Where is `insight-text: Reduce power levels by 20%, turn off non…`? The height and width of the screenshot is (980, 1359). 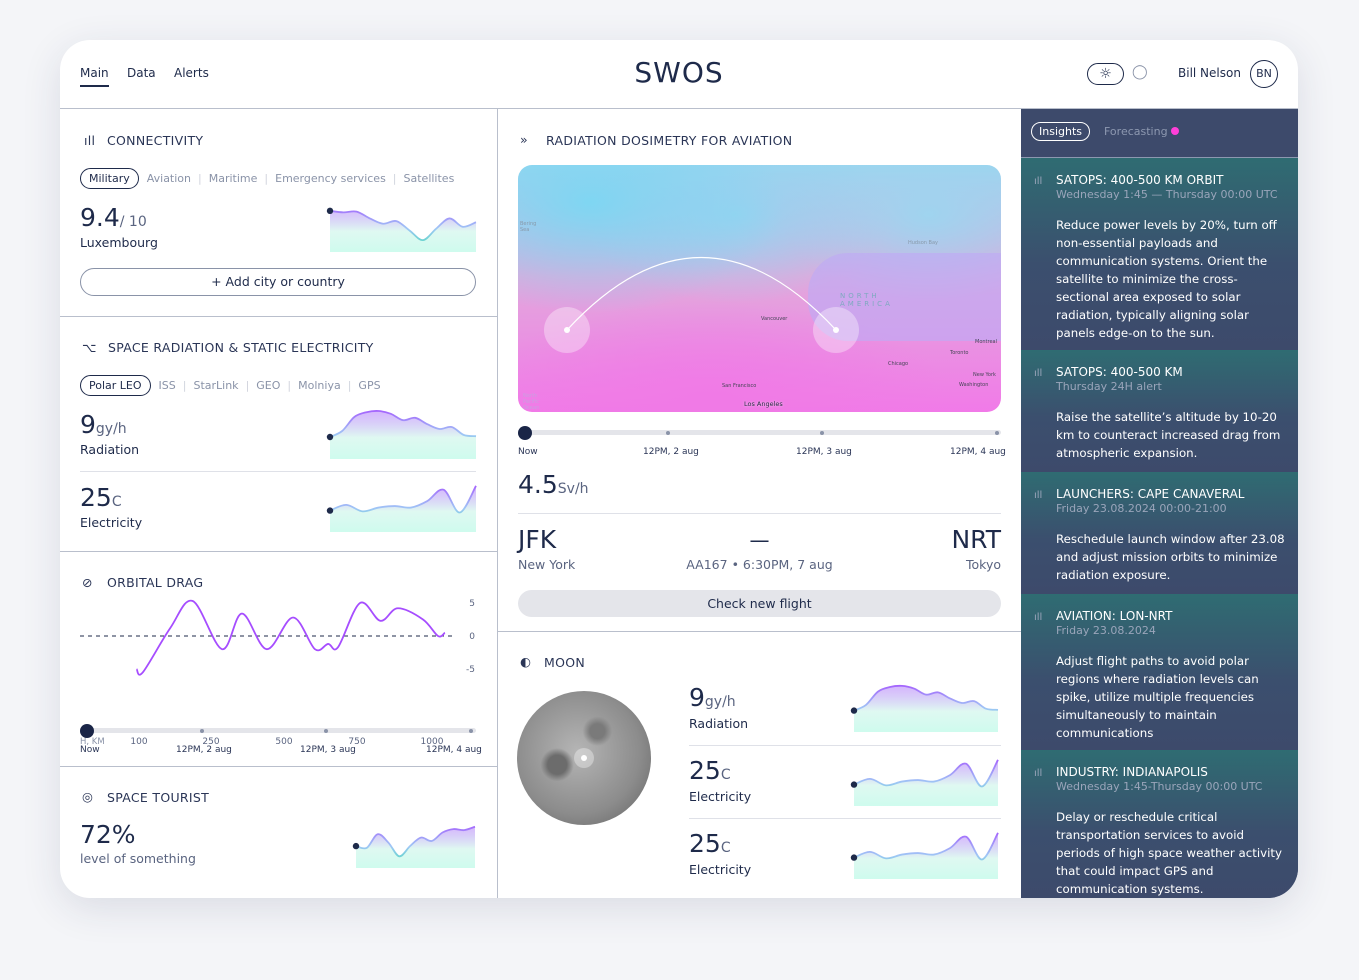
insight-text: Reduce power levels by 20%, turn off non… is located at coordinates (1166, 279).